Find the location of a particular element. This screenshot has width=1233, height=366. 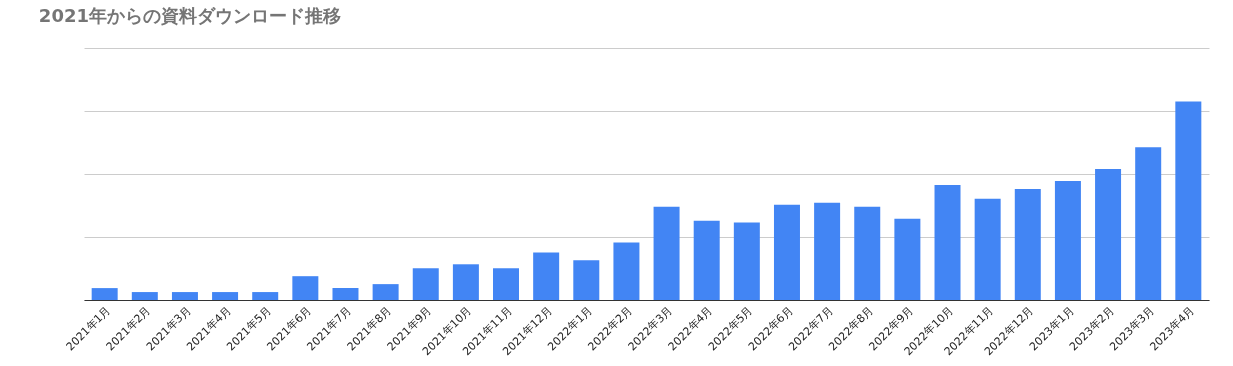

chart-title: 2021年からの資料ダウンロード推移 is located at coordinates (189, 15).